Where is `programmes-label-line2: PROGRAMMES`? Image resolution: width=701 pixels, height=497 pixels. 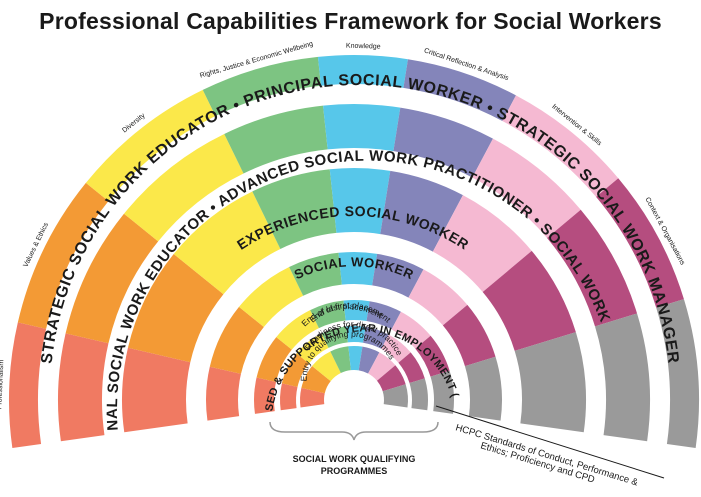 programmes-label-line2: PROGRAMMES is located at coordinates (354, 471).